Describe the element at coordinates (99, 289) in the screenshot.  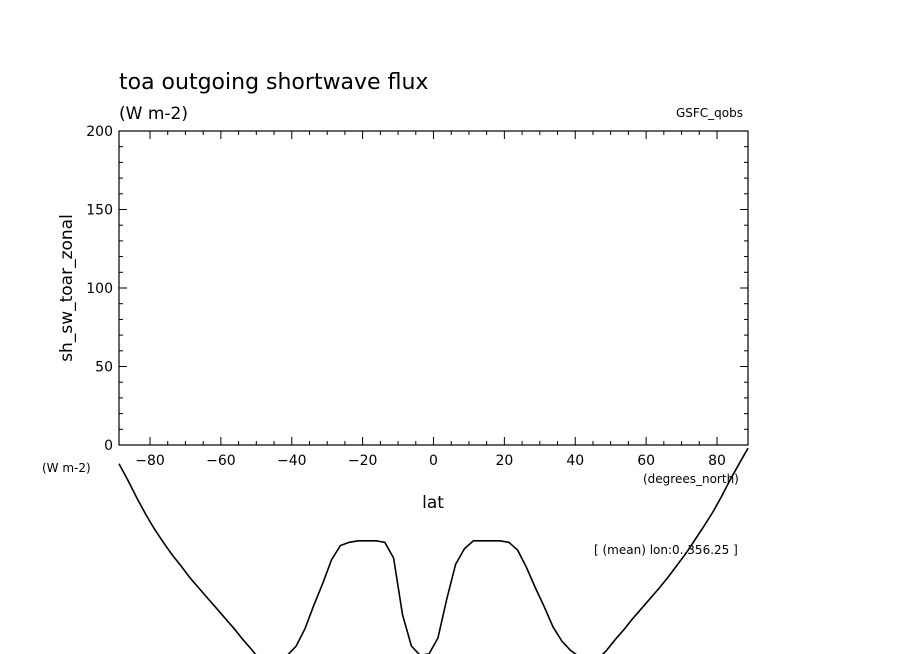
I see `y-tick-label: 100` at that location.